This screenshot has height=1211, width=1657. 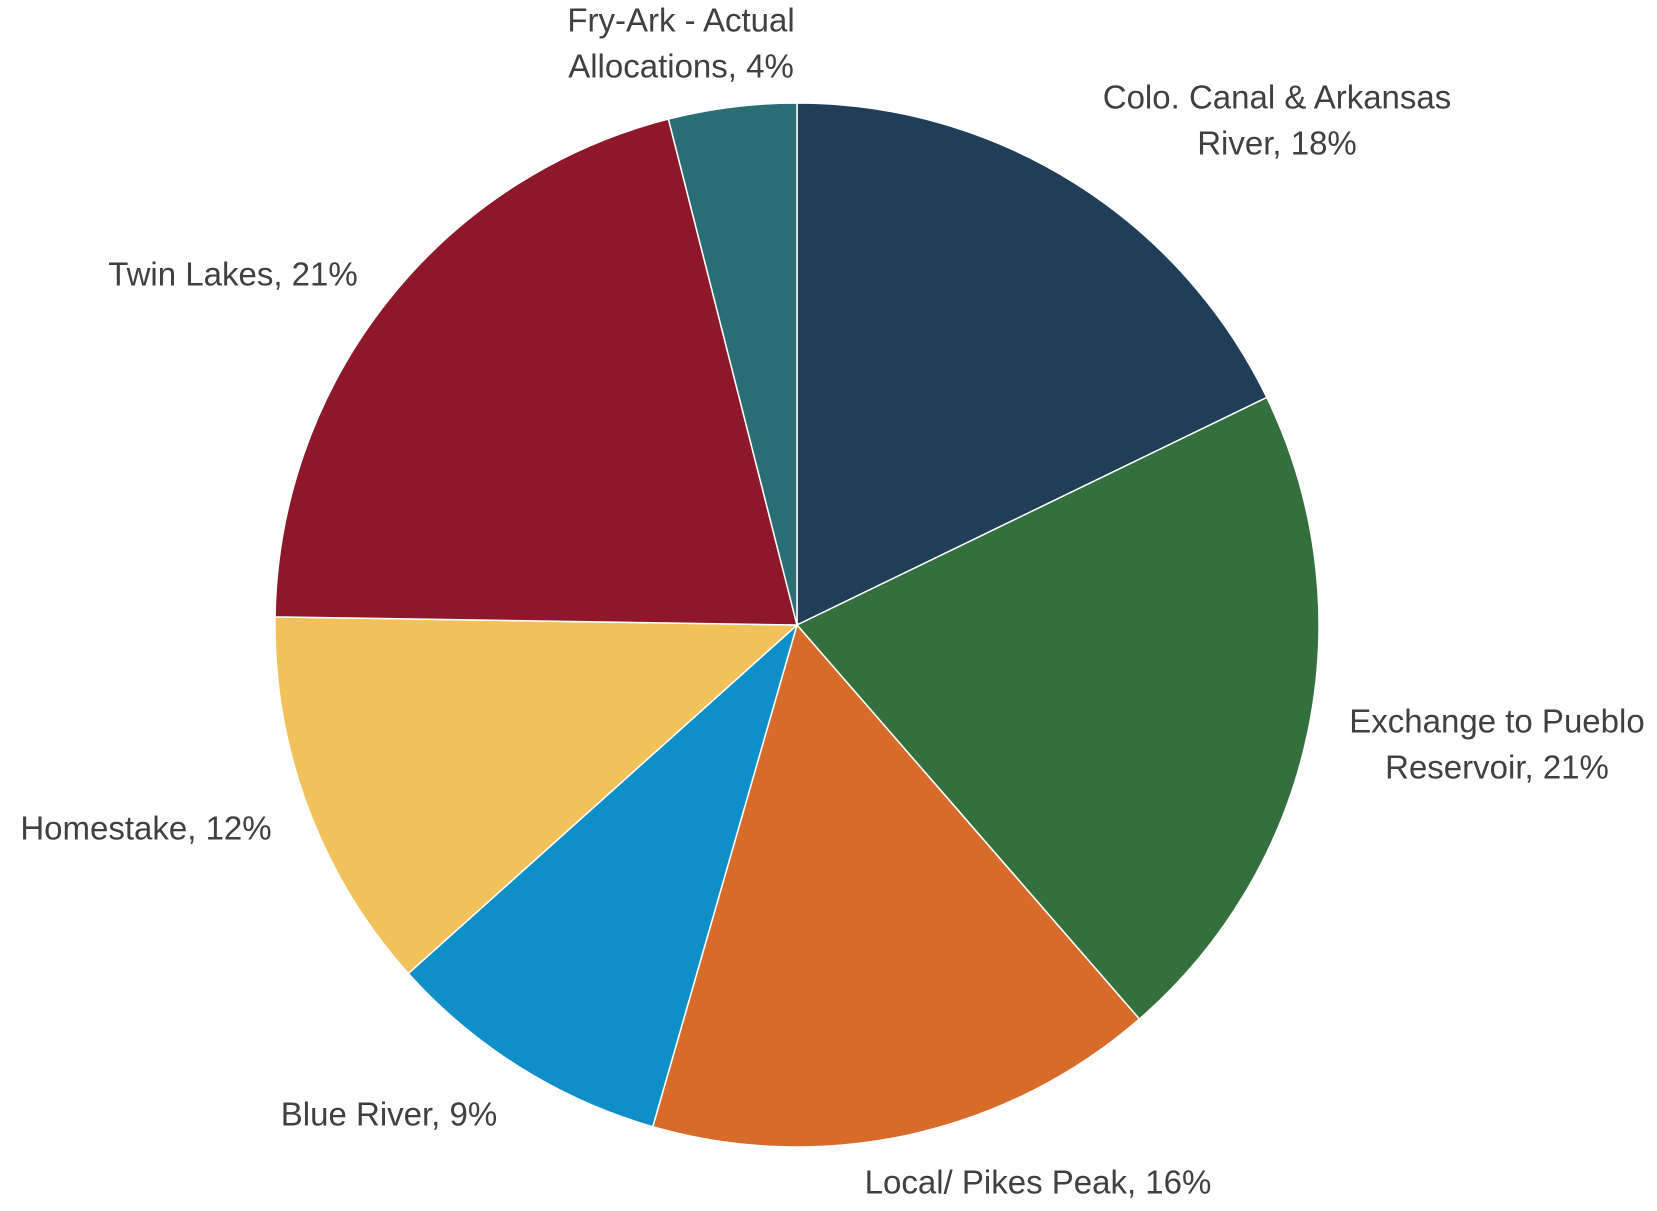 I want to click on slice-label-line: River, 18%, so click(x=1277, y=143).